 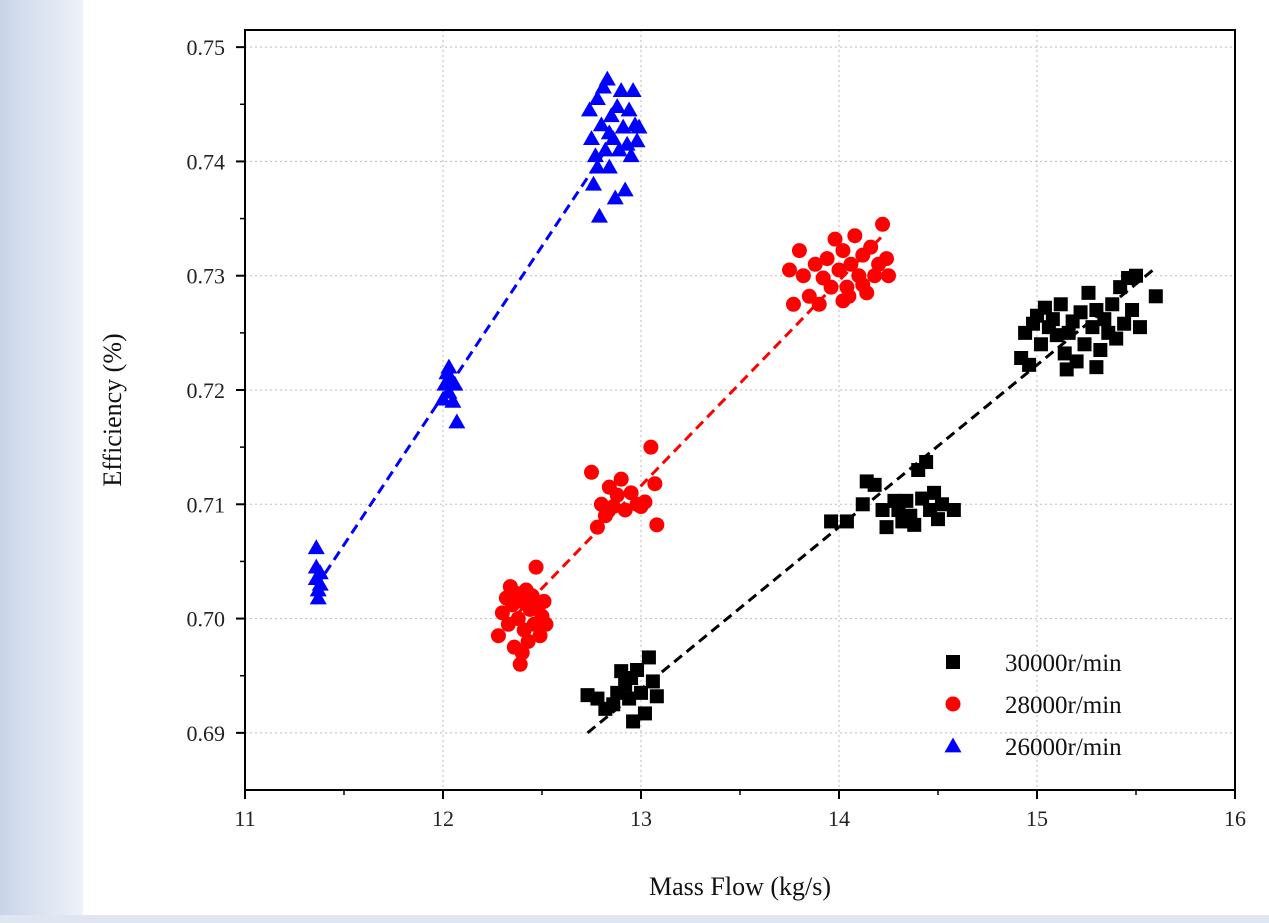 I want to click on y-tick-label: 0.73, so click(x=206, y=276).